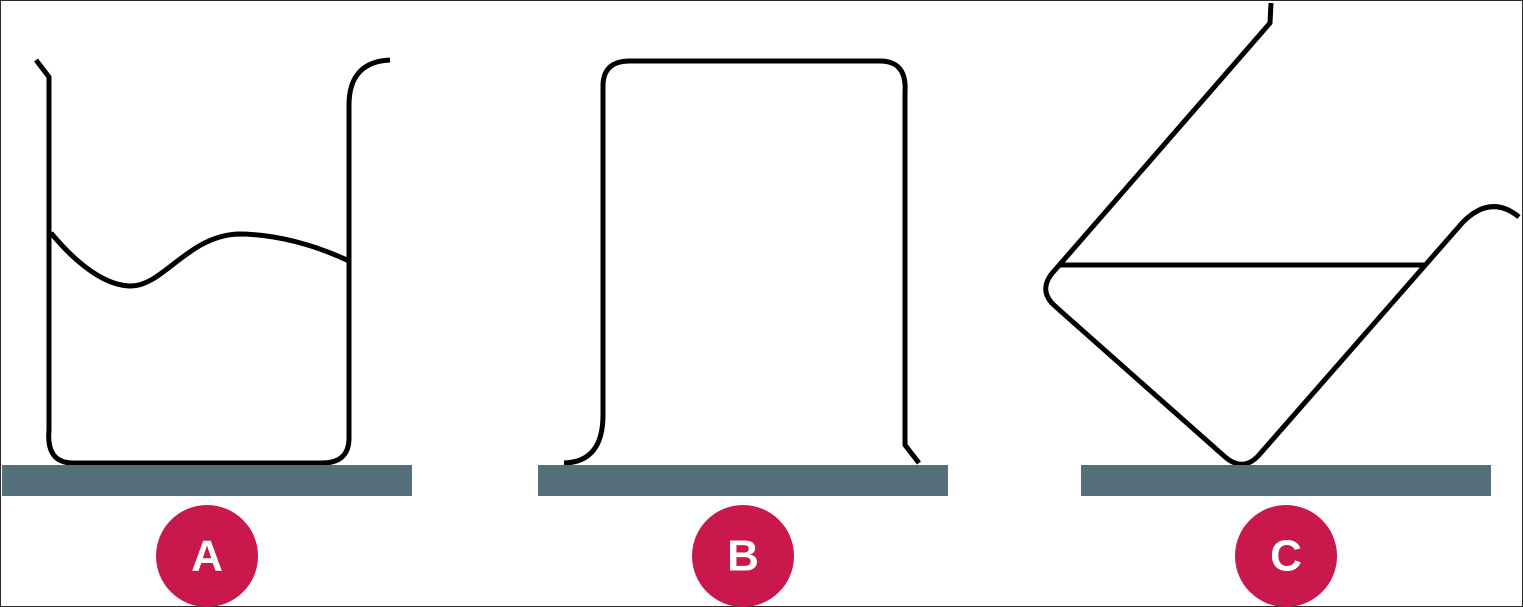 The width and height of the screenshot is (1523, 607). I want to click on panel-badge-b: B, so click(743, 556).